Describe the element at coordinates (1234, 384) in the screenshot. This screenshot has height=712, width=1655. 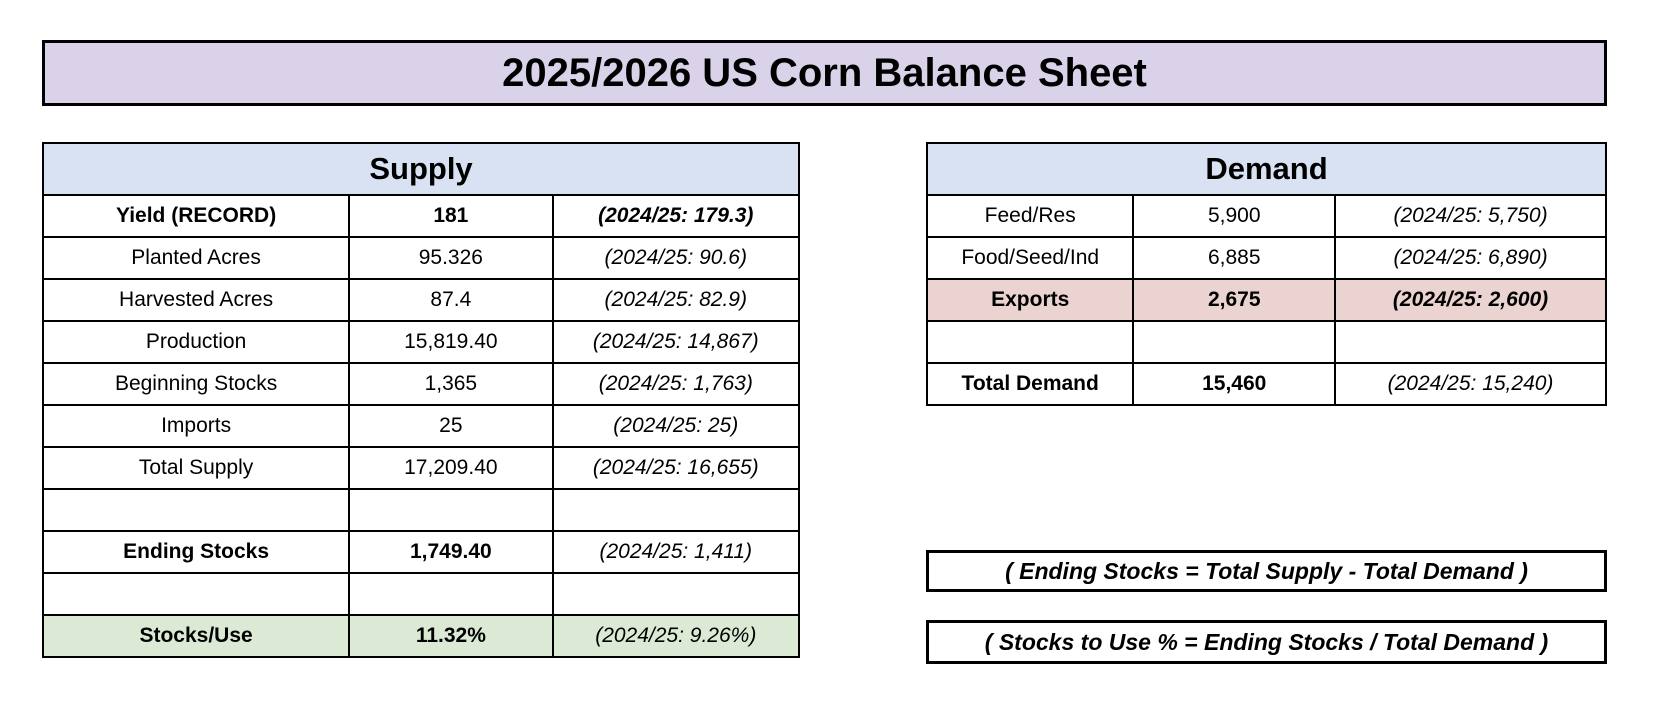
I see `row-value: 15,460` at that location.